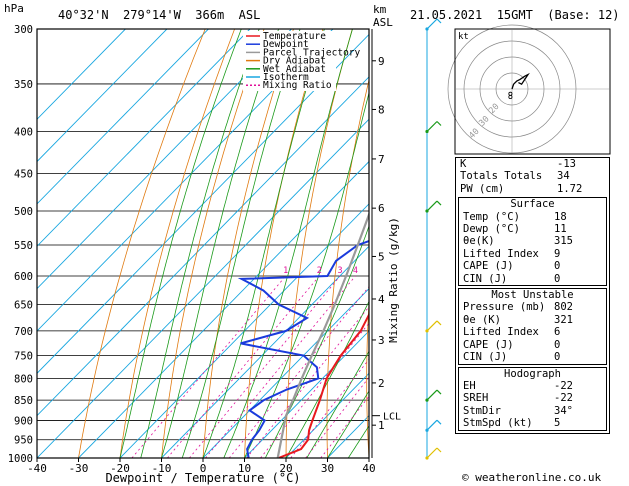 The image size is (629, 486). What do you see at coordinates (532, 295) in the screenshot?
I see `most-unstable-title: Most Unstable` at bounding box center [532, 295].